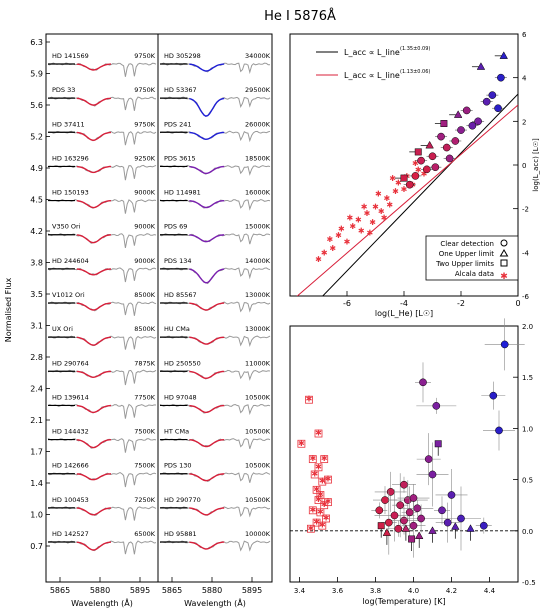  Describe the element at coordinates (176, 432) in the screenshot. I see `star-name-label: HT CMa` at that location.